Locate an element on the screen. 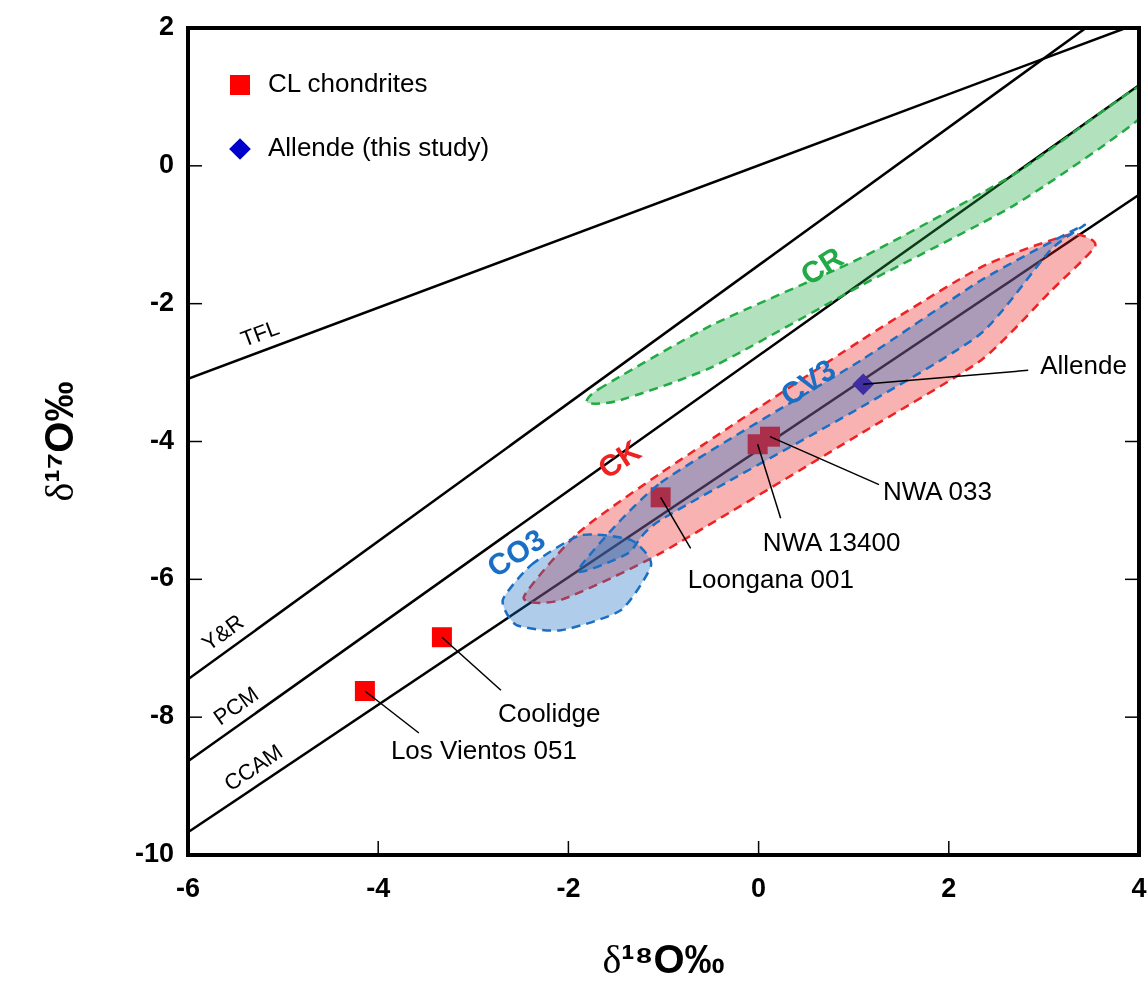  annotation: Coolidge is located at coordinates (549, 713).